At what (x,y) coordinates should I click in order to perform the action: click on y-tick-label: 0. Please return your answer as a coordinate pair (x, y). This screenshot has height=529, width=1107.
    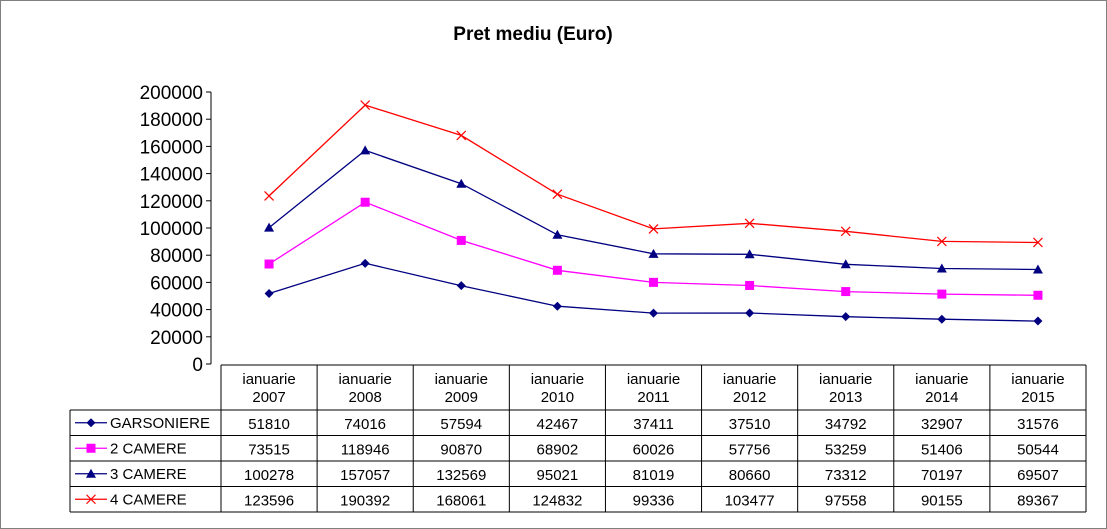
    Looking at the image, I should click on (197, 365).